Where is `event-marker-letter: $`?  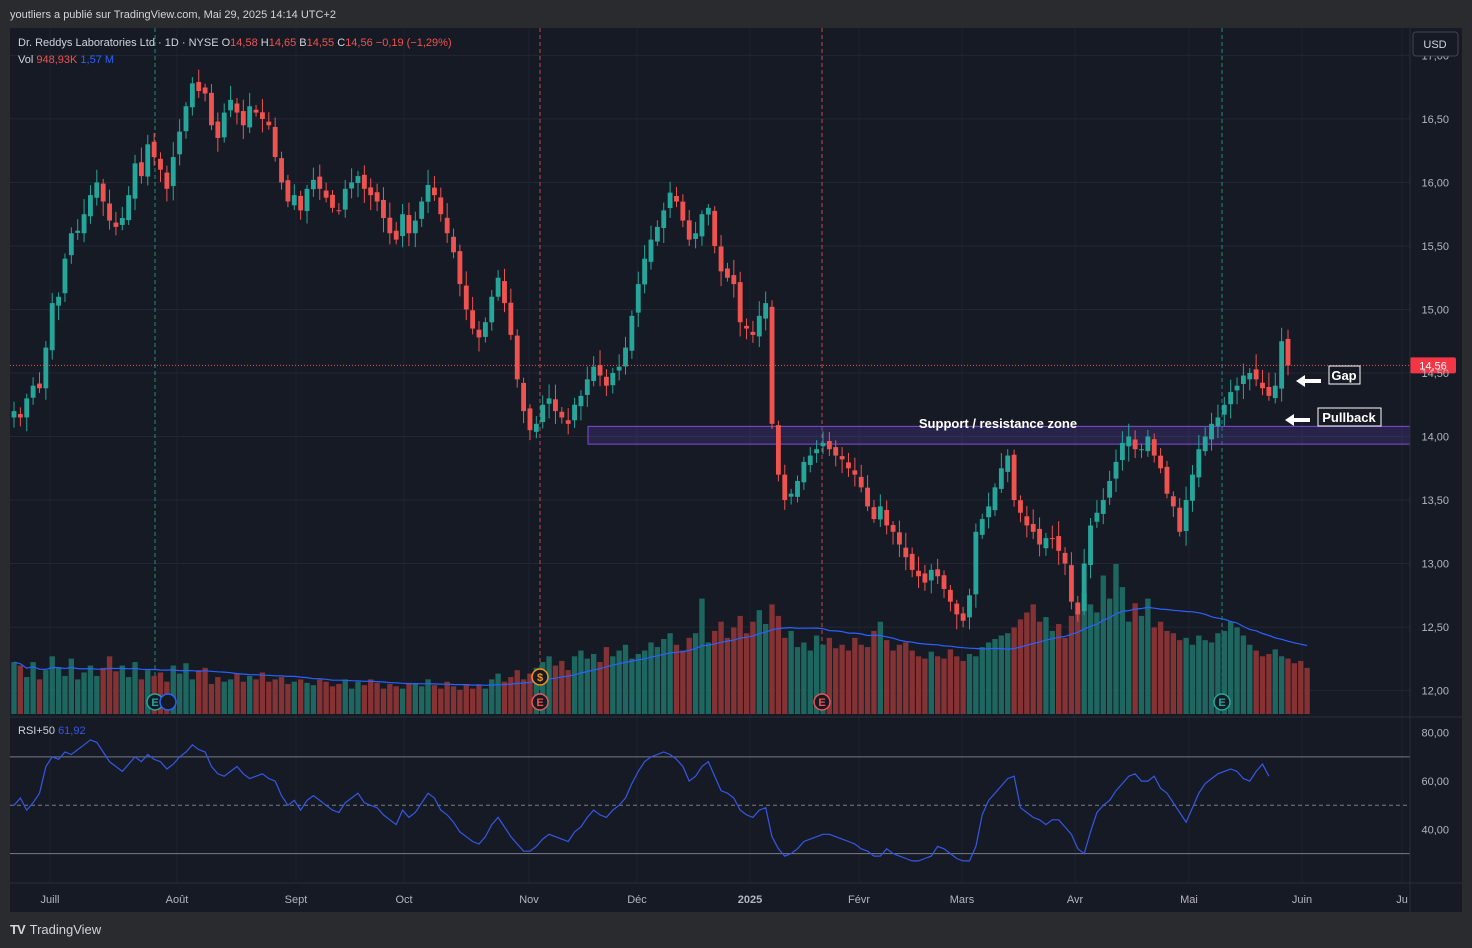
event-marker-letter: $ is located at coordinates (540, 678).